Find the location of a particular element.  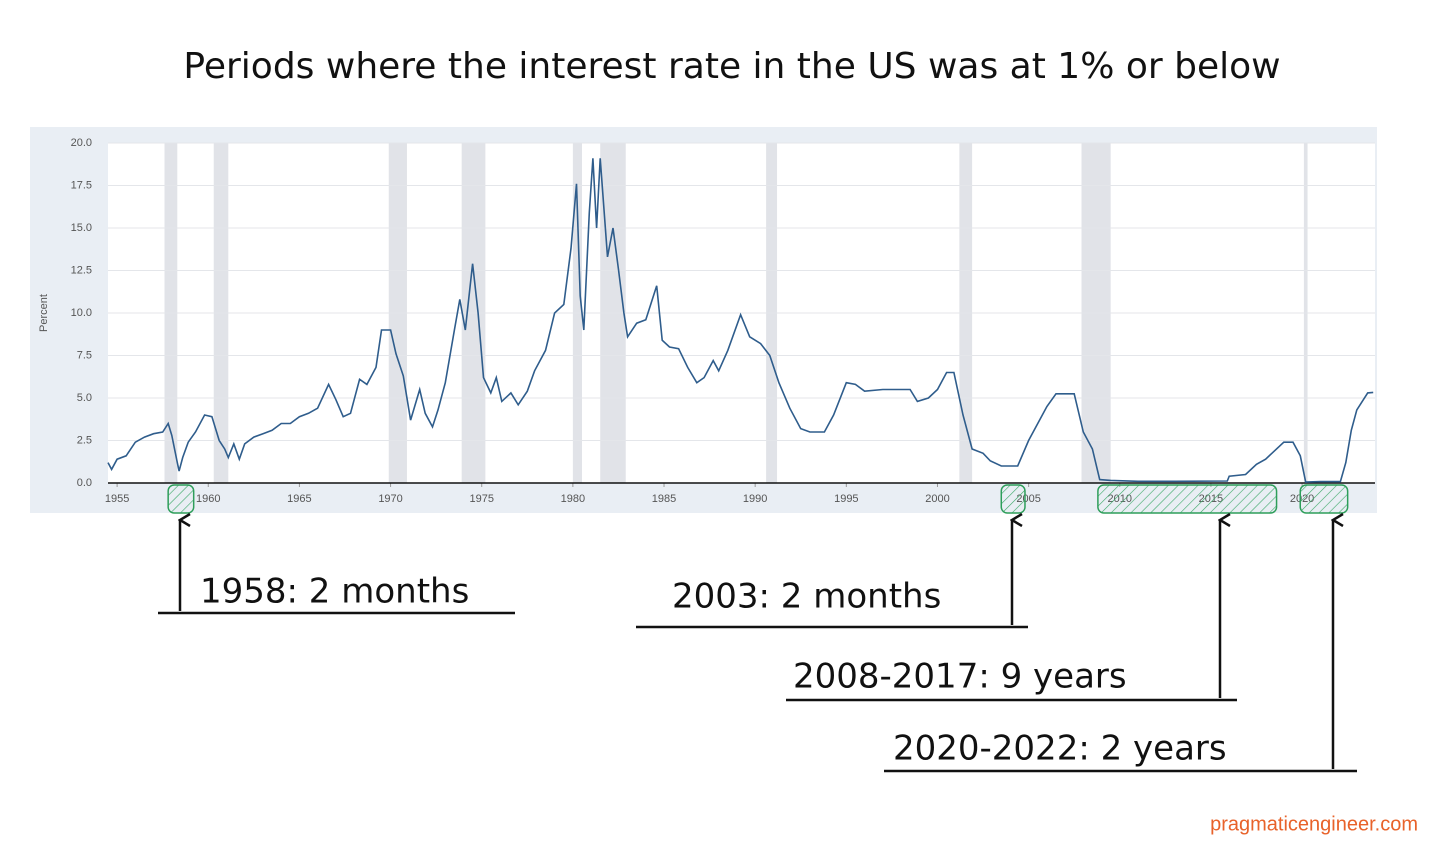

y-tick-label: 7.5 is located at coordinates (84, 355).